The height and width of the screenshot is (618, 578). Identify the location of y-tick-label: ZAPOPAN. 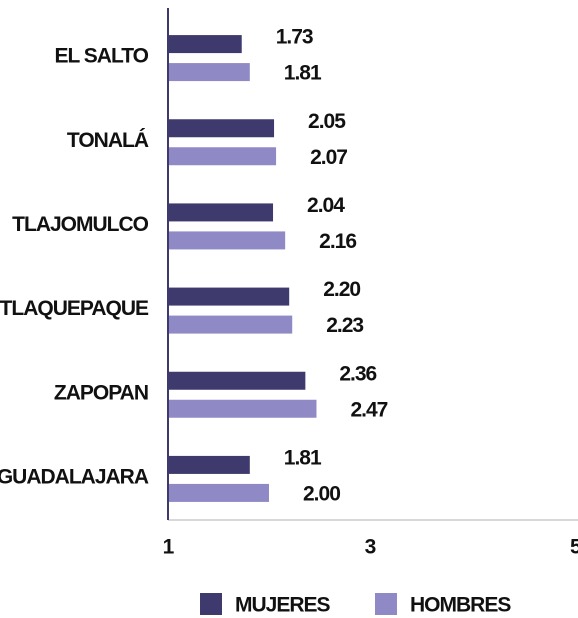
(101, 392).